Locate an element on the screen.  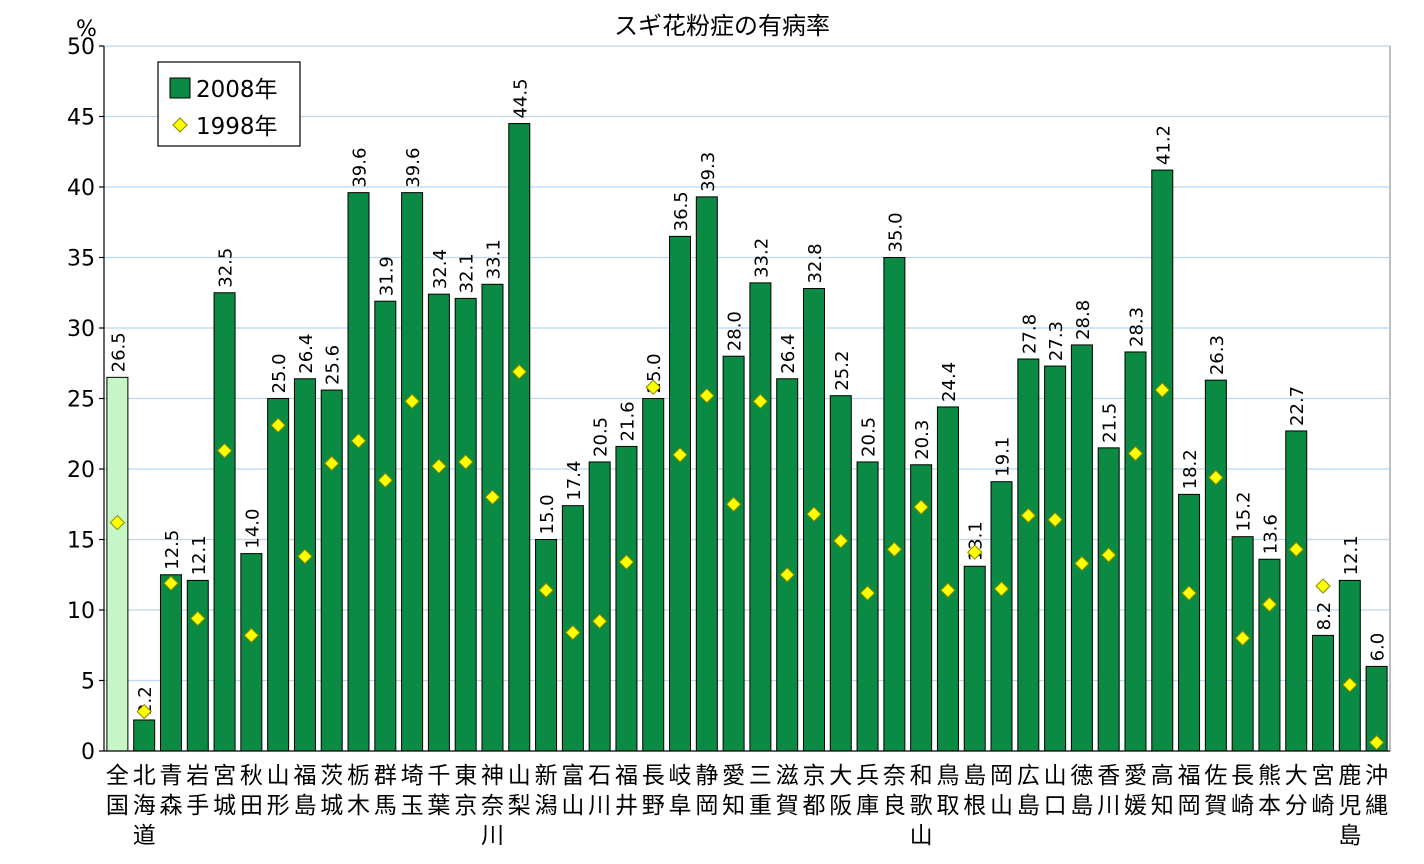
bar-value-label: 6.0 is located at coordinates (1378, 647).